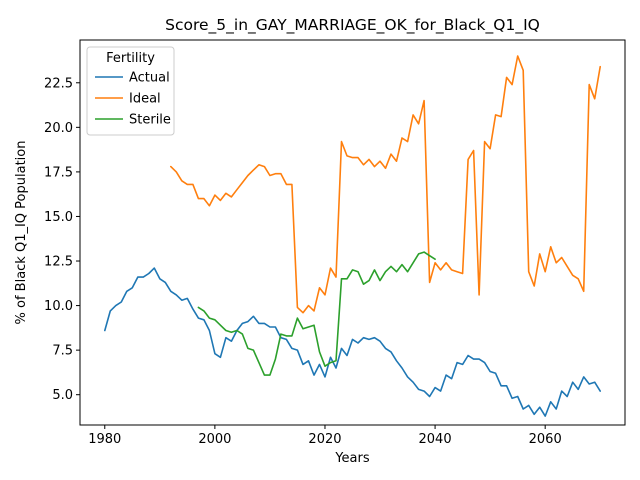 The height and width of the screenshot is (480, 640). I want to click on x-tick-label: 2000, so click(214, 439).